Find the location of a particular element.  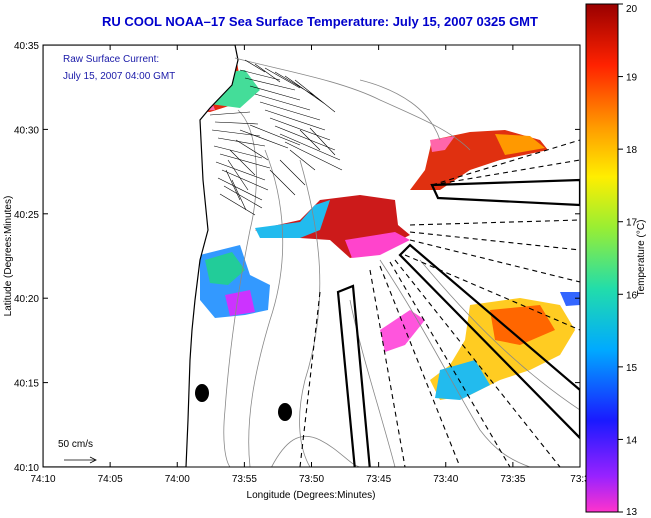

x-tick-label: 73:45 is located at coordinates (378, 479).